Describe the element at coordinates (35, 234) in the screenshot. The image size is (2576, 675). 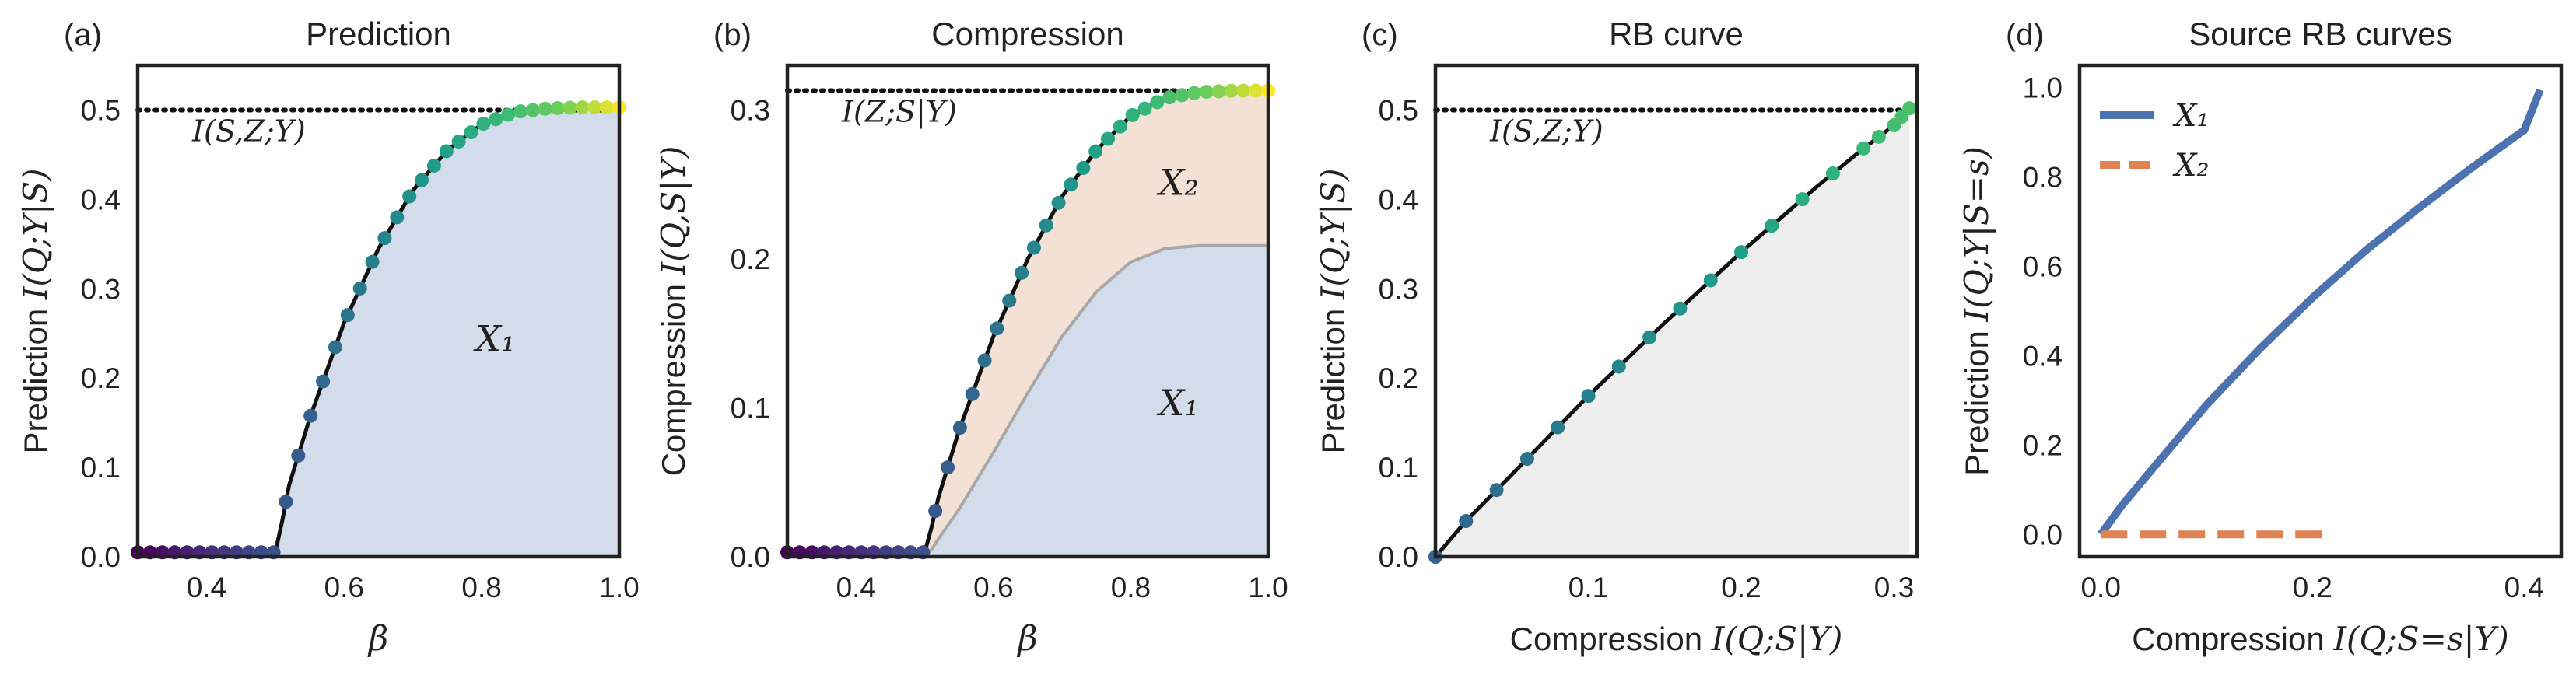
I see `y-axis-label-math: I(Q;Y|S)` at that location.